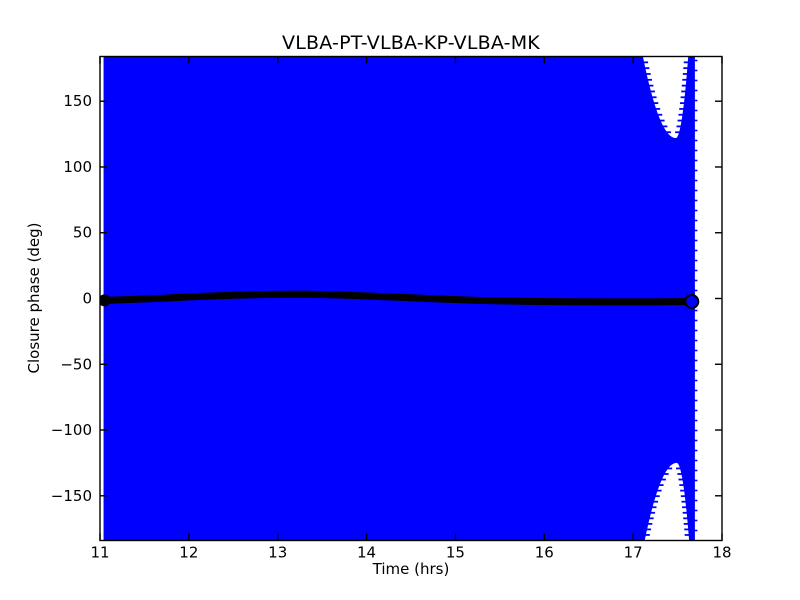 Image resolution: width=800 pixels, height=600 pixels. Describe the element at coordinates (76, 364) in the screenshot. I see `y-tick-label: −50` at that location.